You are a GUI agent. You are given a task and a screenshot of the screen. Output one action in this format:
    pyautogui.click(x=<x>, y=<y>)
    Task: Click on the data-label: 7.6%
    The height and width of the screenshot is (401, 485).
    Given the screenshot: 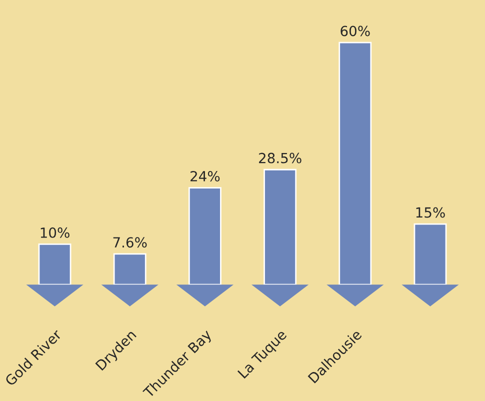 What is the action you would take?
    pyautogui.click(x=130, y=242)
    